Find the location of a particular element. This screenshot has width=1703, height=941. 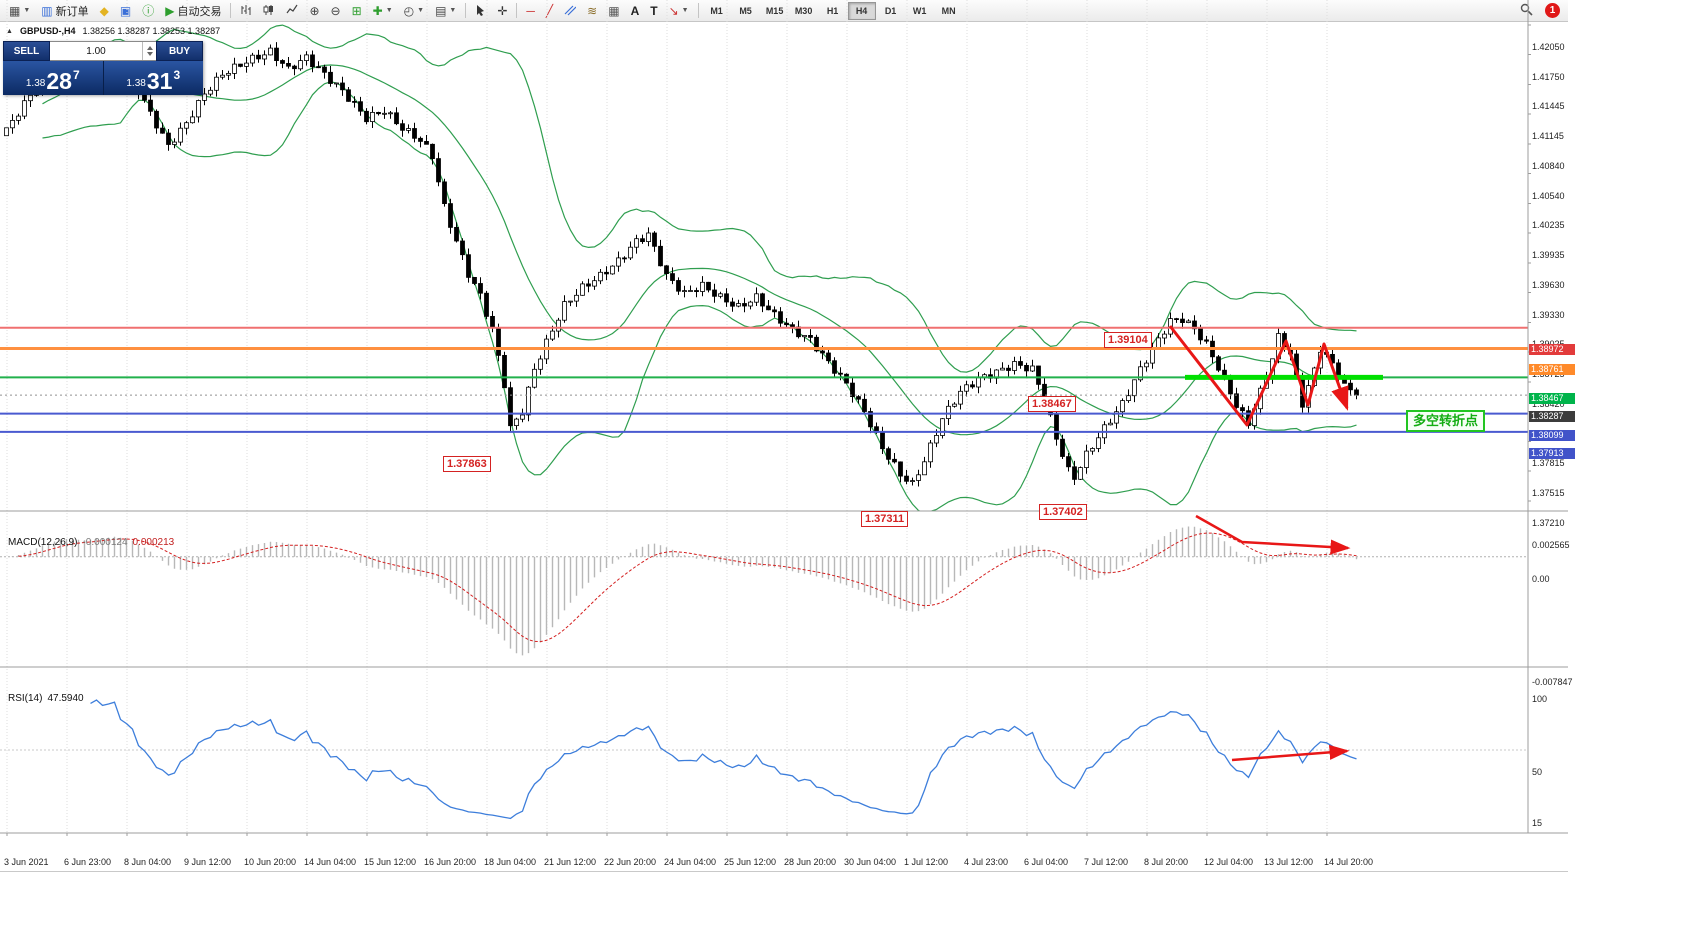

time-axis-label: 12 Jul 04:00 is located at coordinates (1229, 862).